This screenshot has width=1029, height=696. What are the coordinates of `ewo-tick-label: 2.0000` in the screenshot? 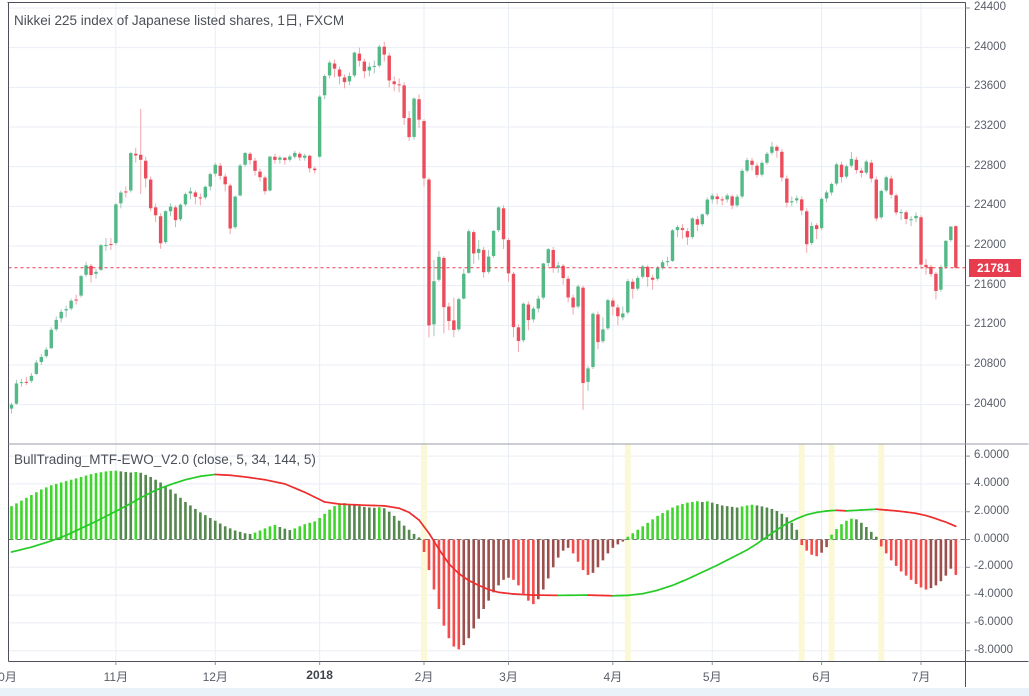 It's located at (992, 510).